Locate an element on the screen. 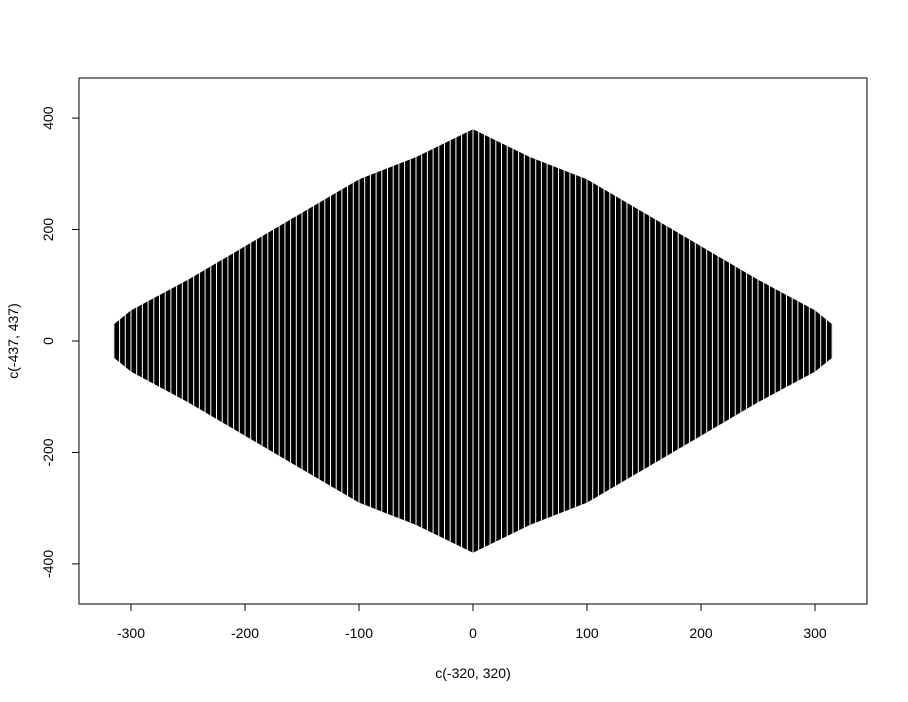  y-tick-label: 200 is located at coordinates (48, 230).